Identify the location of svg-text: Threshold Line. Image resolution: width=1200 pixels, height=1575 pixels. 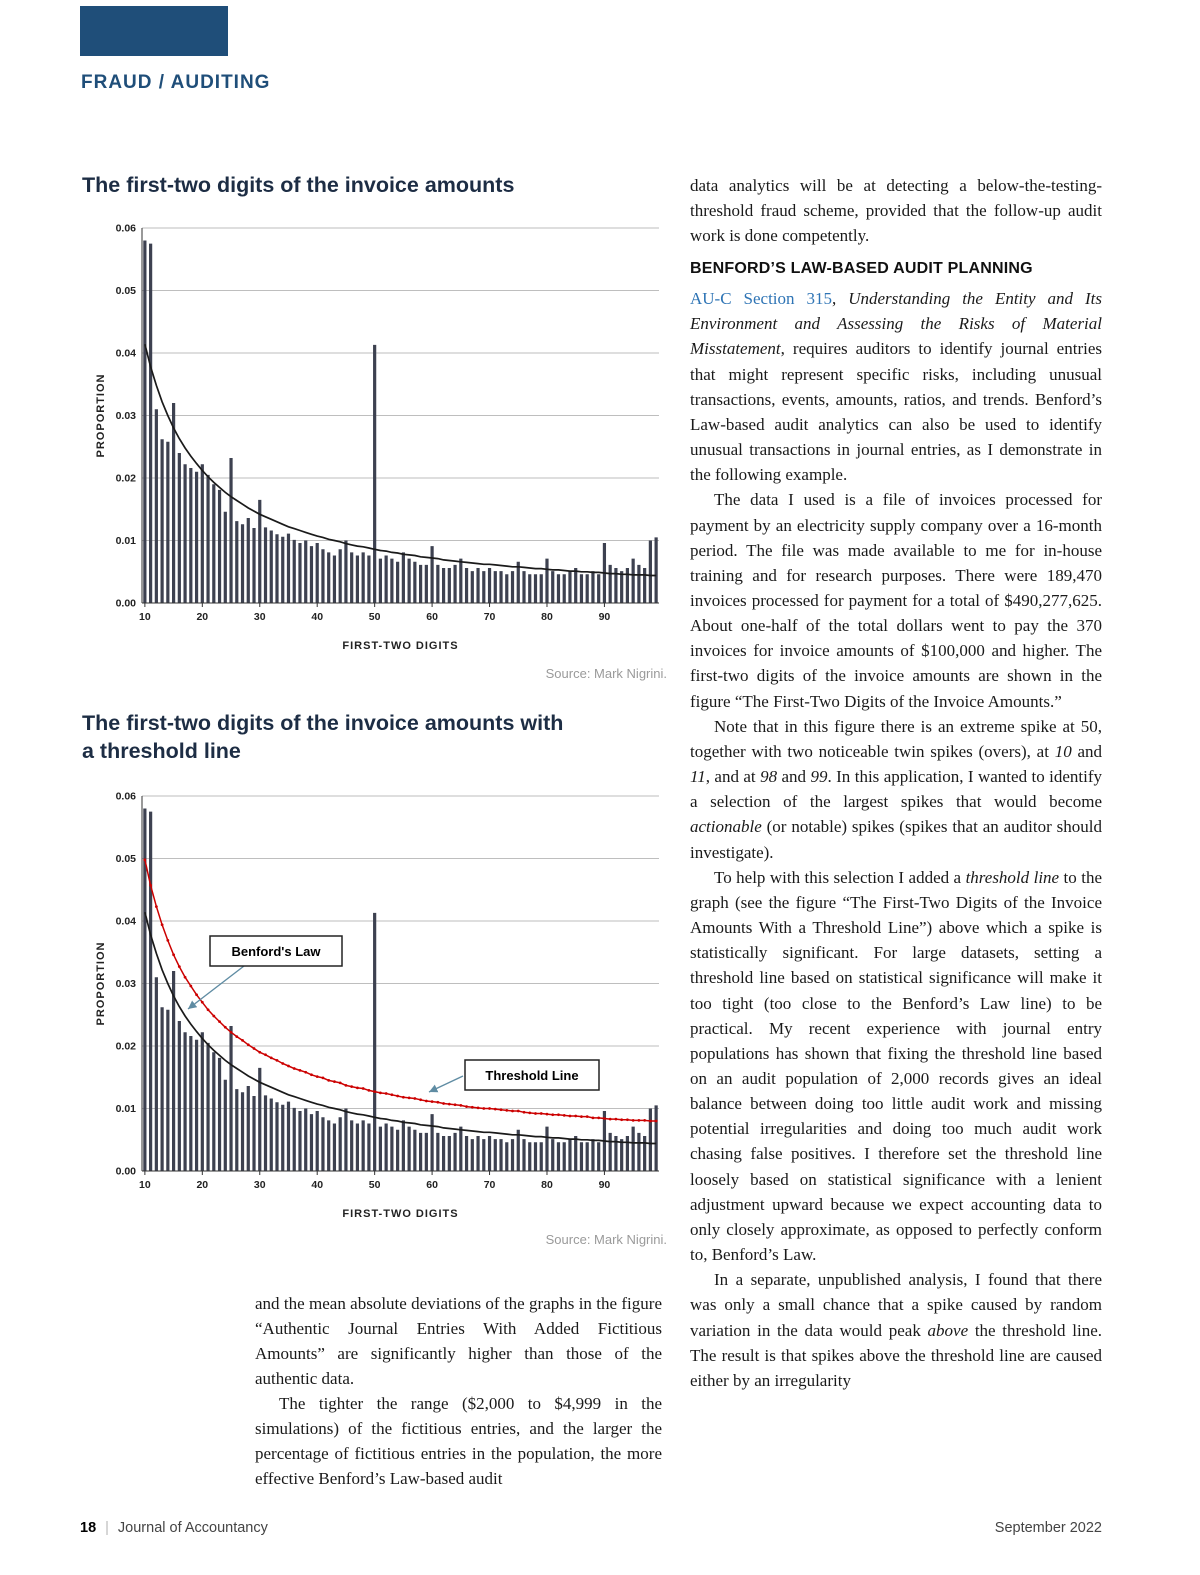
(531, 1075).